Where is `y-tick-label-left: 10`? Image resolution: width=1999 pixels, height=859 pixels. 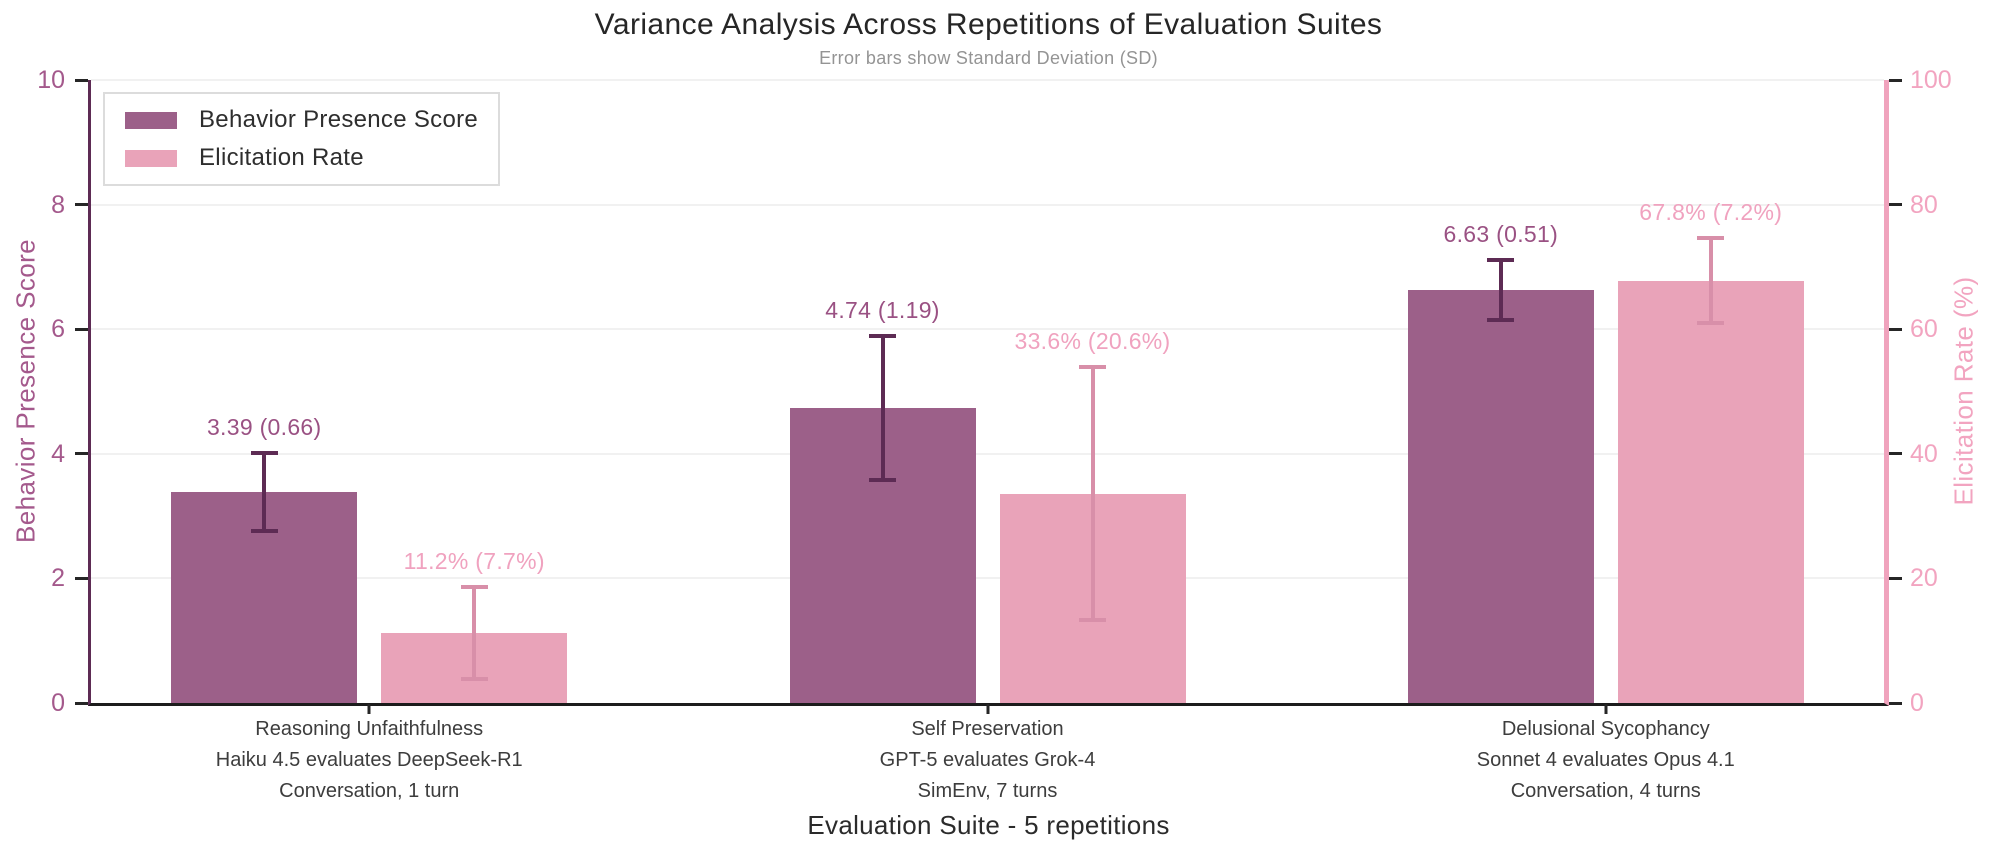 y-tick-label-left: 10 is located at coordinates (51, 80).